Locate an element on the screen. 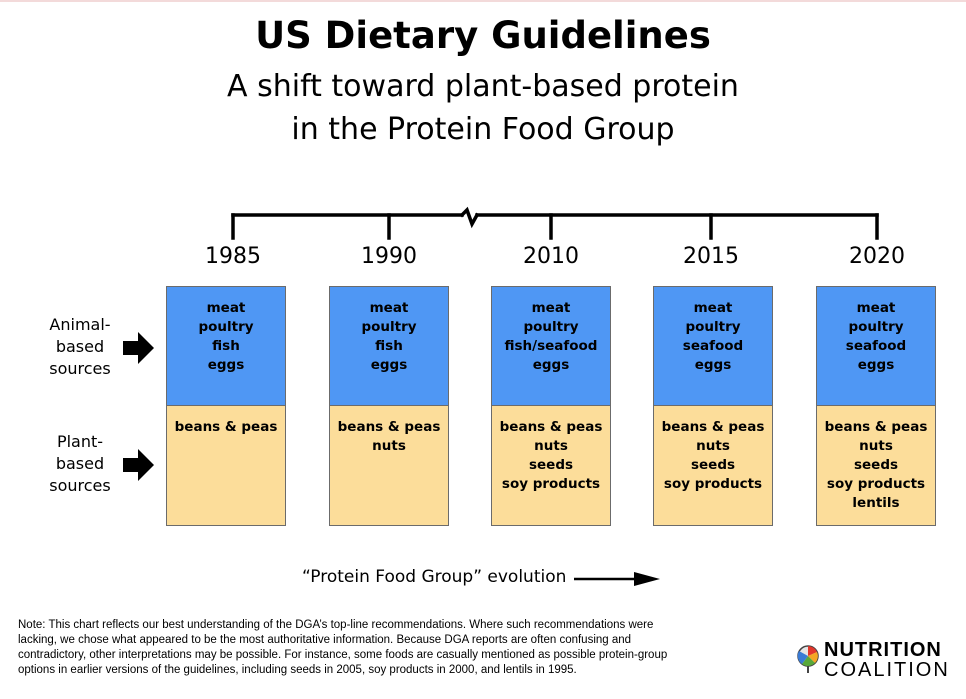 The image size is (966, 699). year-label-1985: 1985 is located at coordinates (233, 256).